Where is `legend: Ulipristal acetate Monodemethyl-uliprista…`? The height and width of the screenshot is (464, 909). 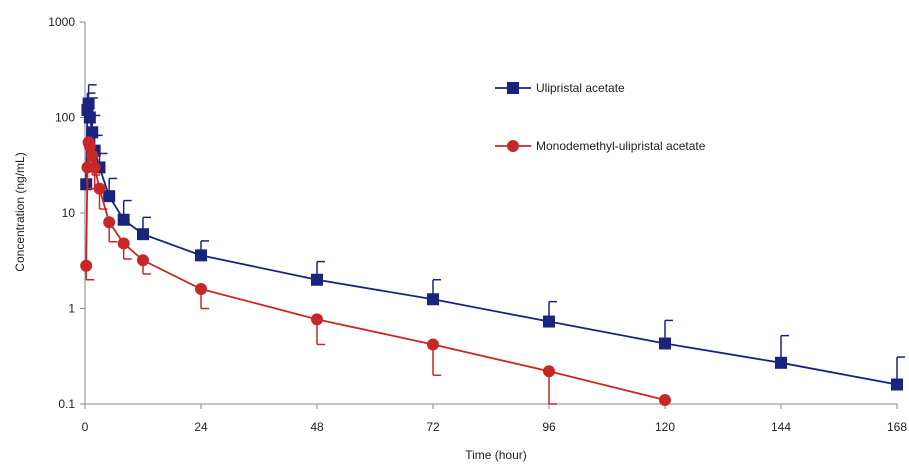
legend: Ulipristal acetate Monodemethyl-uliprista… is located at coordinates (600, 117).